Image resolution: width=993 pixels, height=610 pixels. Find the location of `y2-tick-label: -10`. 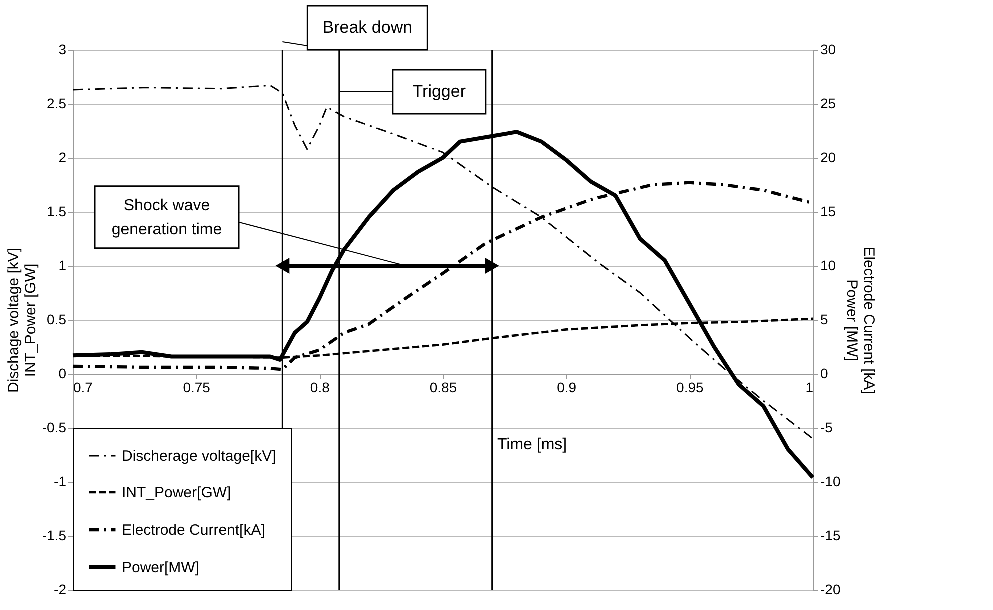

y2-tick-label: -10 is located at coordinates (830, 482).